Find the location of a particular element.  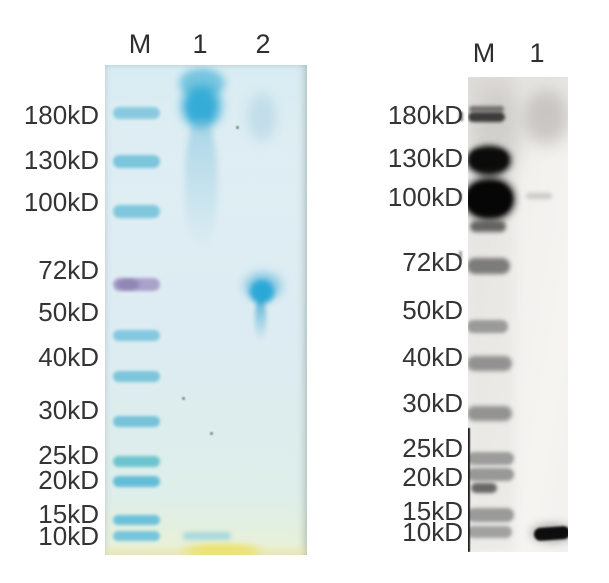

marker-band-20kD is located at coordinates (136, 481).